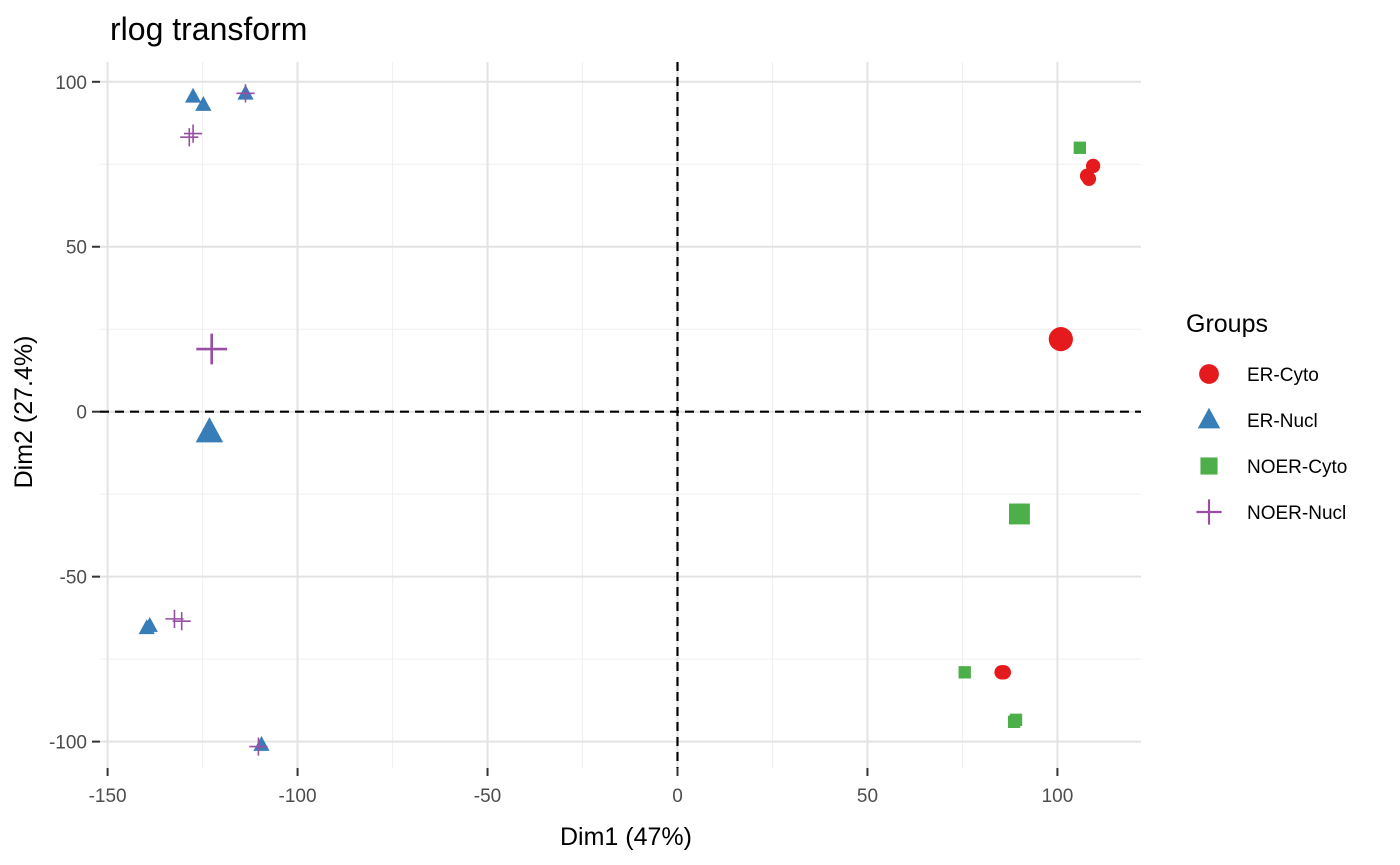 The width and height of the screenshot is (1400, 865). Describe the element at coordinates (867, 796) in the screenshot. I see `x-tick-label: 50` at that location.